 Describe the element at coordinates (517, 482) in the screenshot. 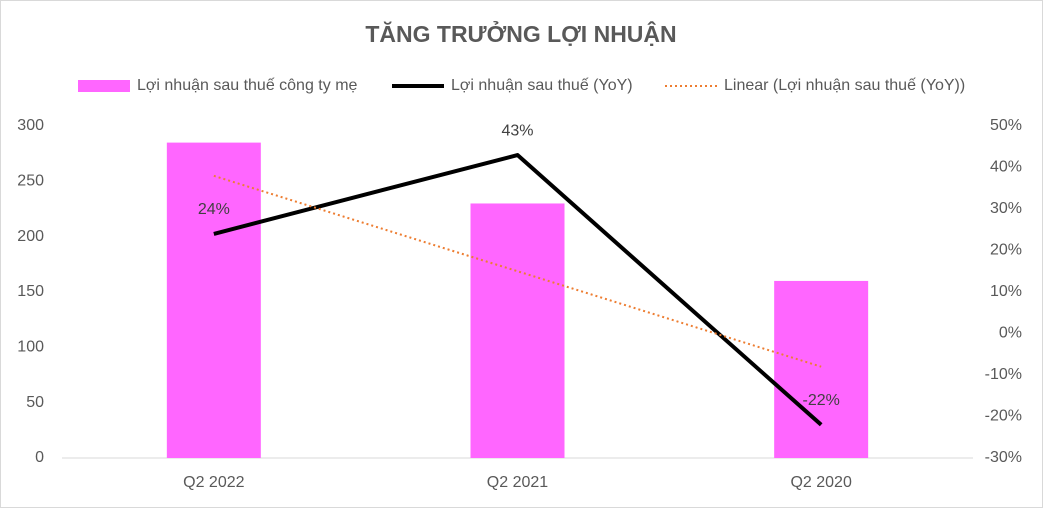

I see `x-tick-label: Q2 2021` at that location.